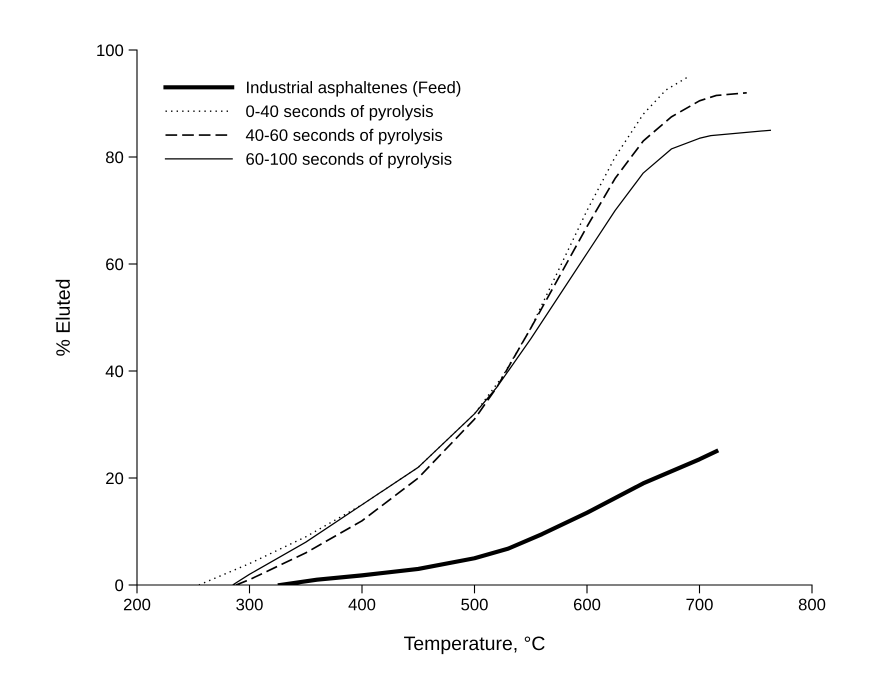  What do you see at coordinates (137, 604) in the screenshot?
I see `x-tick-label: 200` at bounding box center [137, 604].